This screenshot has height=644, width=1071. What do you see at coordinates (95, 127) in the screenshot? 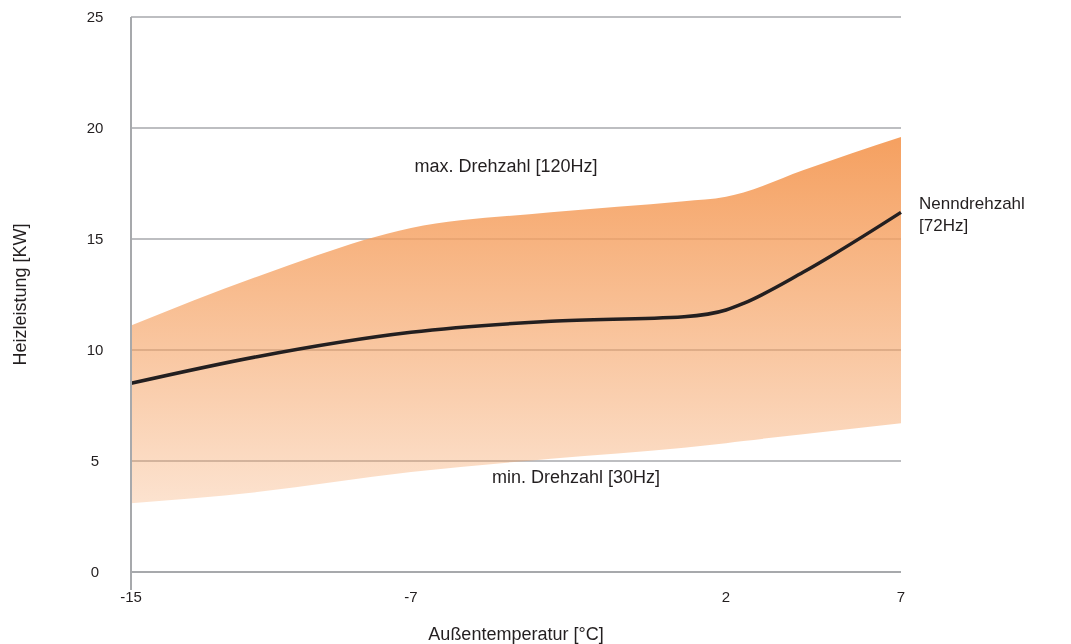
I see `y-tick-label: 20` at bounding box center [95, 127].